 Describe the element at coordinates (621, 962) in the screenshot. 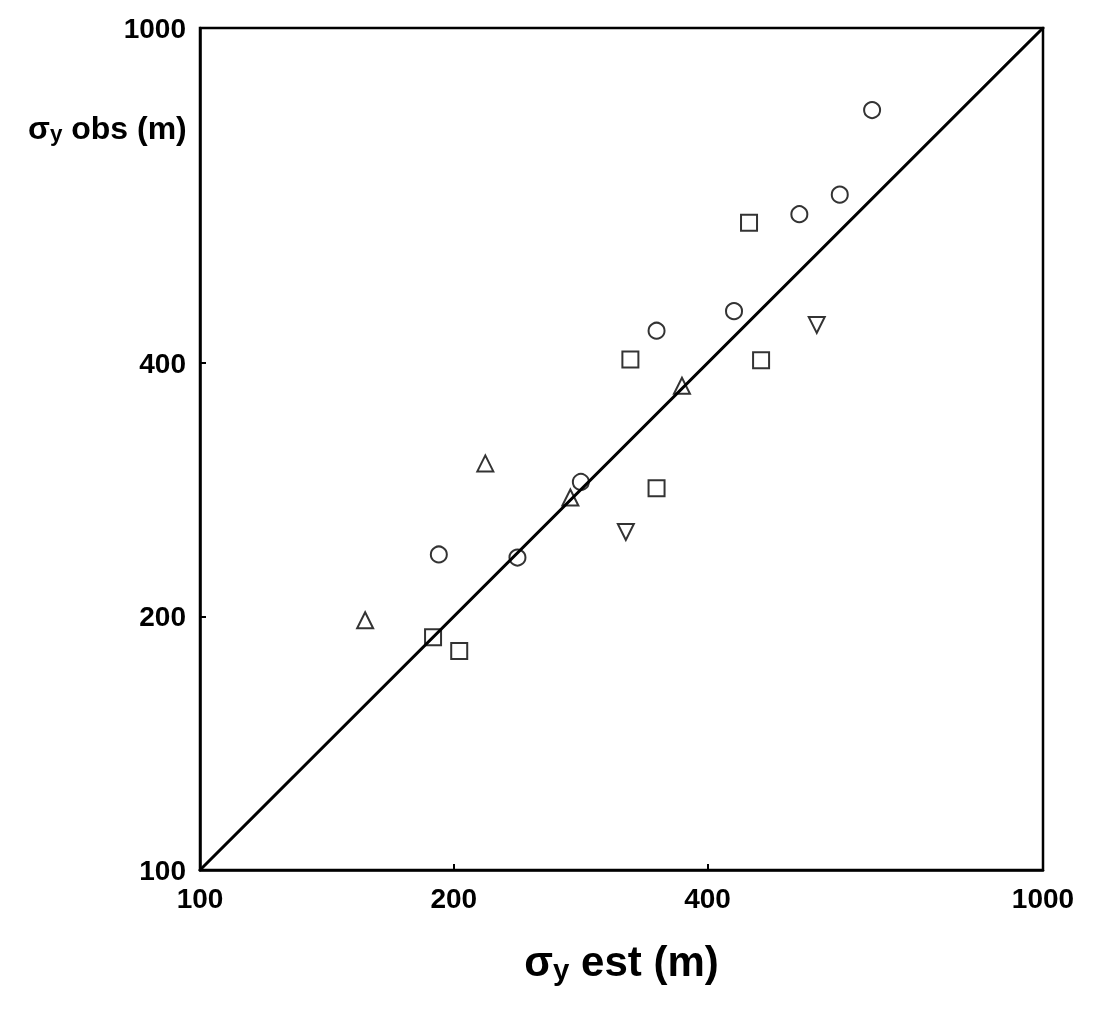

I see `x-axis-title: σy est (m)` at that location.